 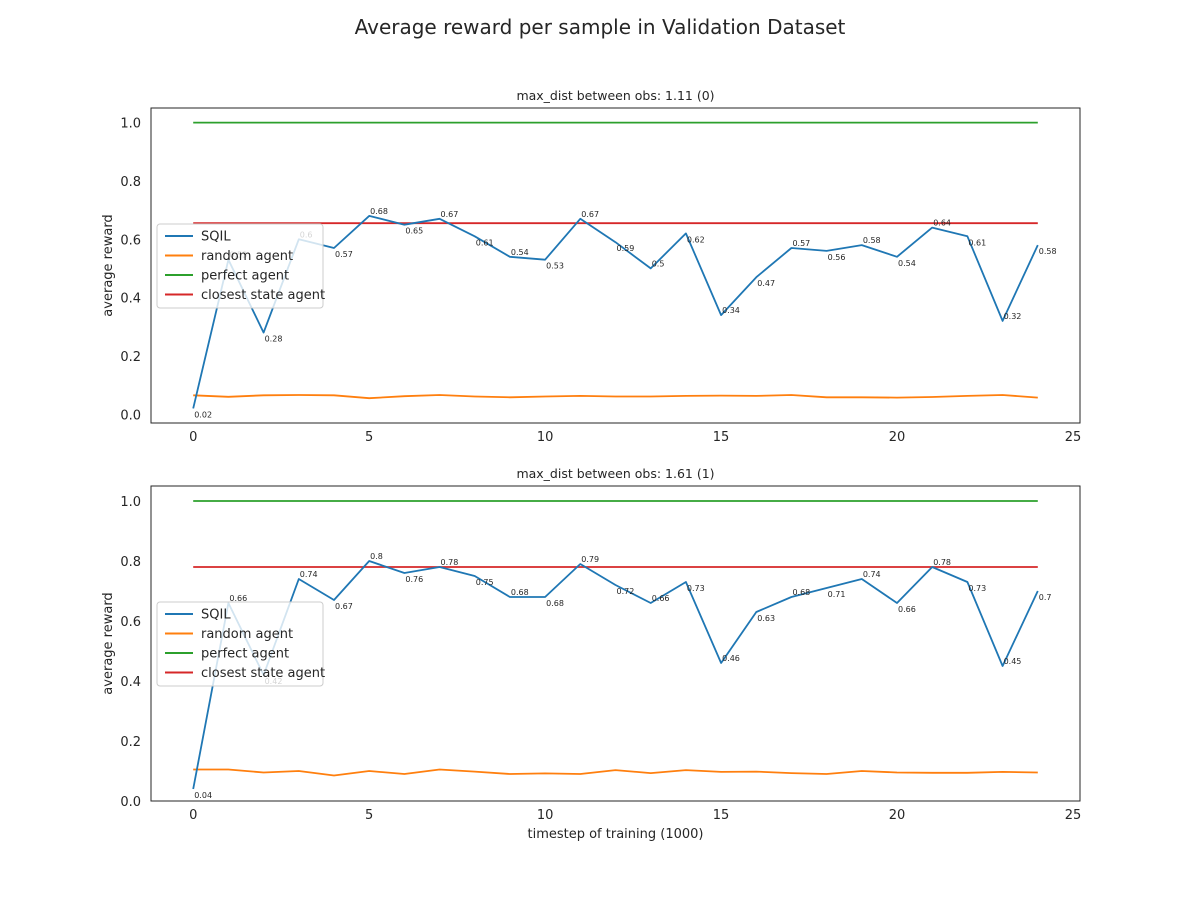 What do you see at coordinates (731, 310) in the screenshot?
I see `data-label: 0.34` at bounding box center [731, 310].